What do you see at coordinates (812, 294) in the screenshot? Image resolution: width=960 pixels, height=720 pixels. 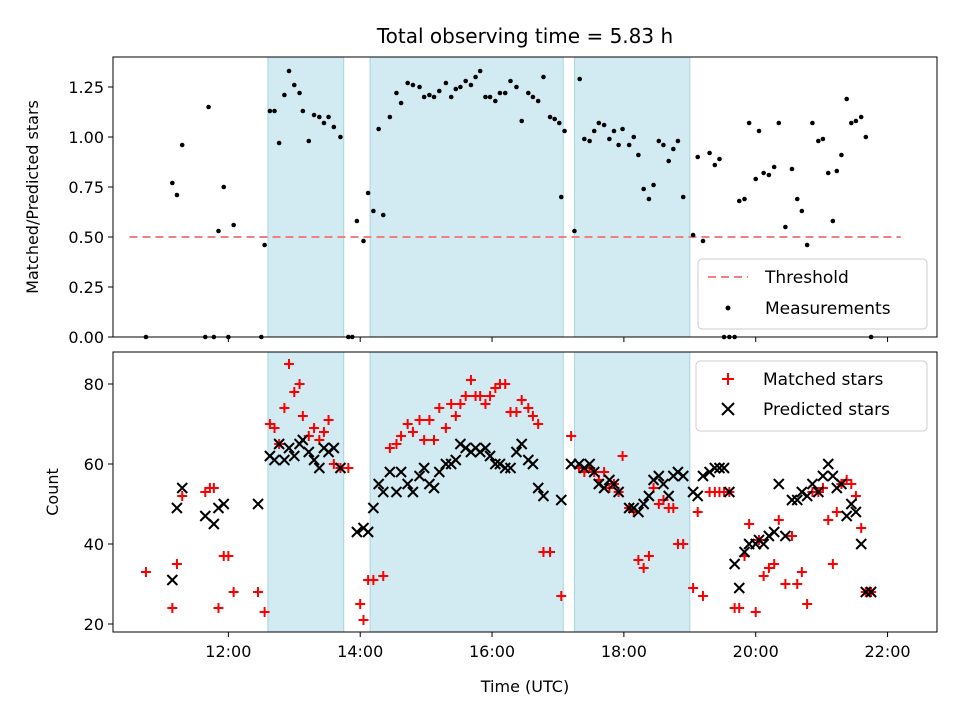 I see `top-legend-box` at bounding box center [812, 294].